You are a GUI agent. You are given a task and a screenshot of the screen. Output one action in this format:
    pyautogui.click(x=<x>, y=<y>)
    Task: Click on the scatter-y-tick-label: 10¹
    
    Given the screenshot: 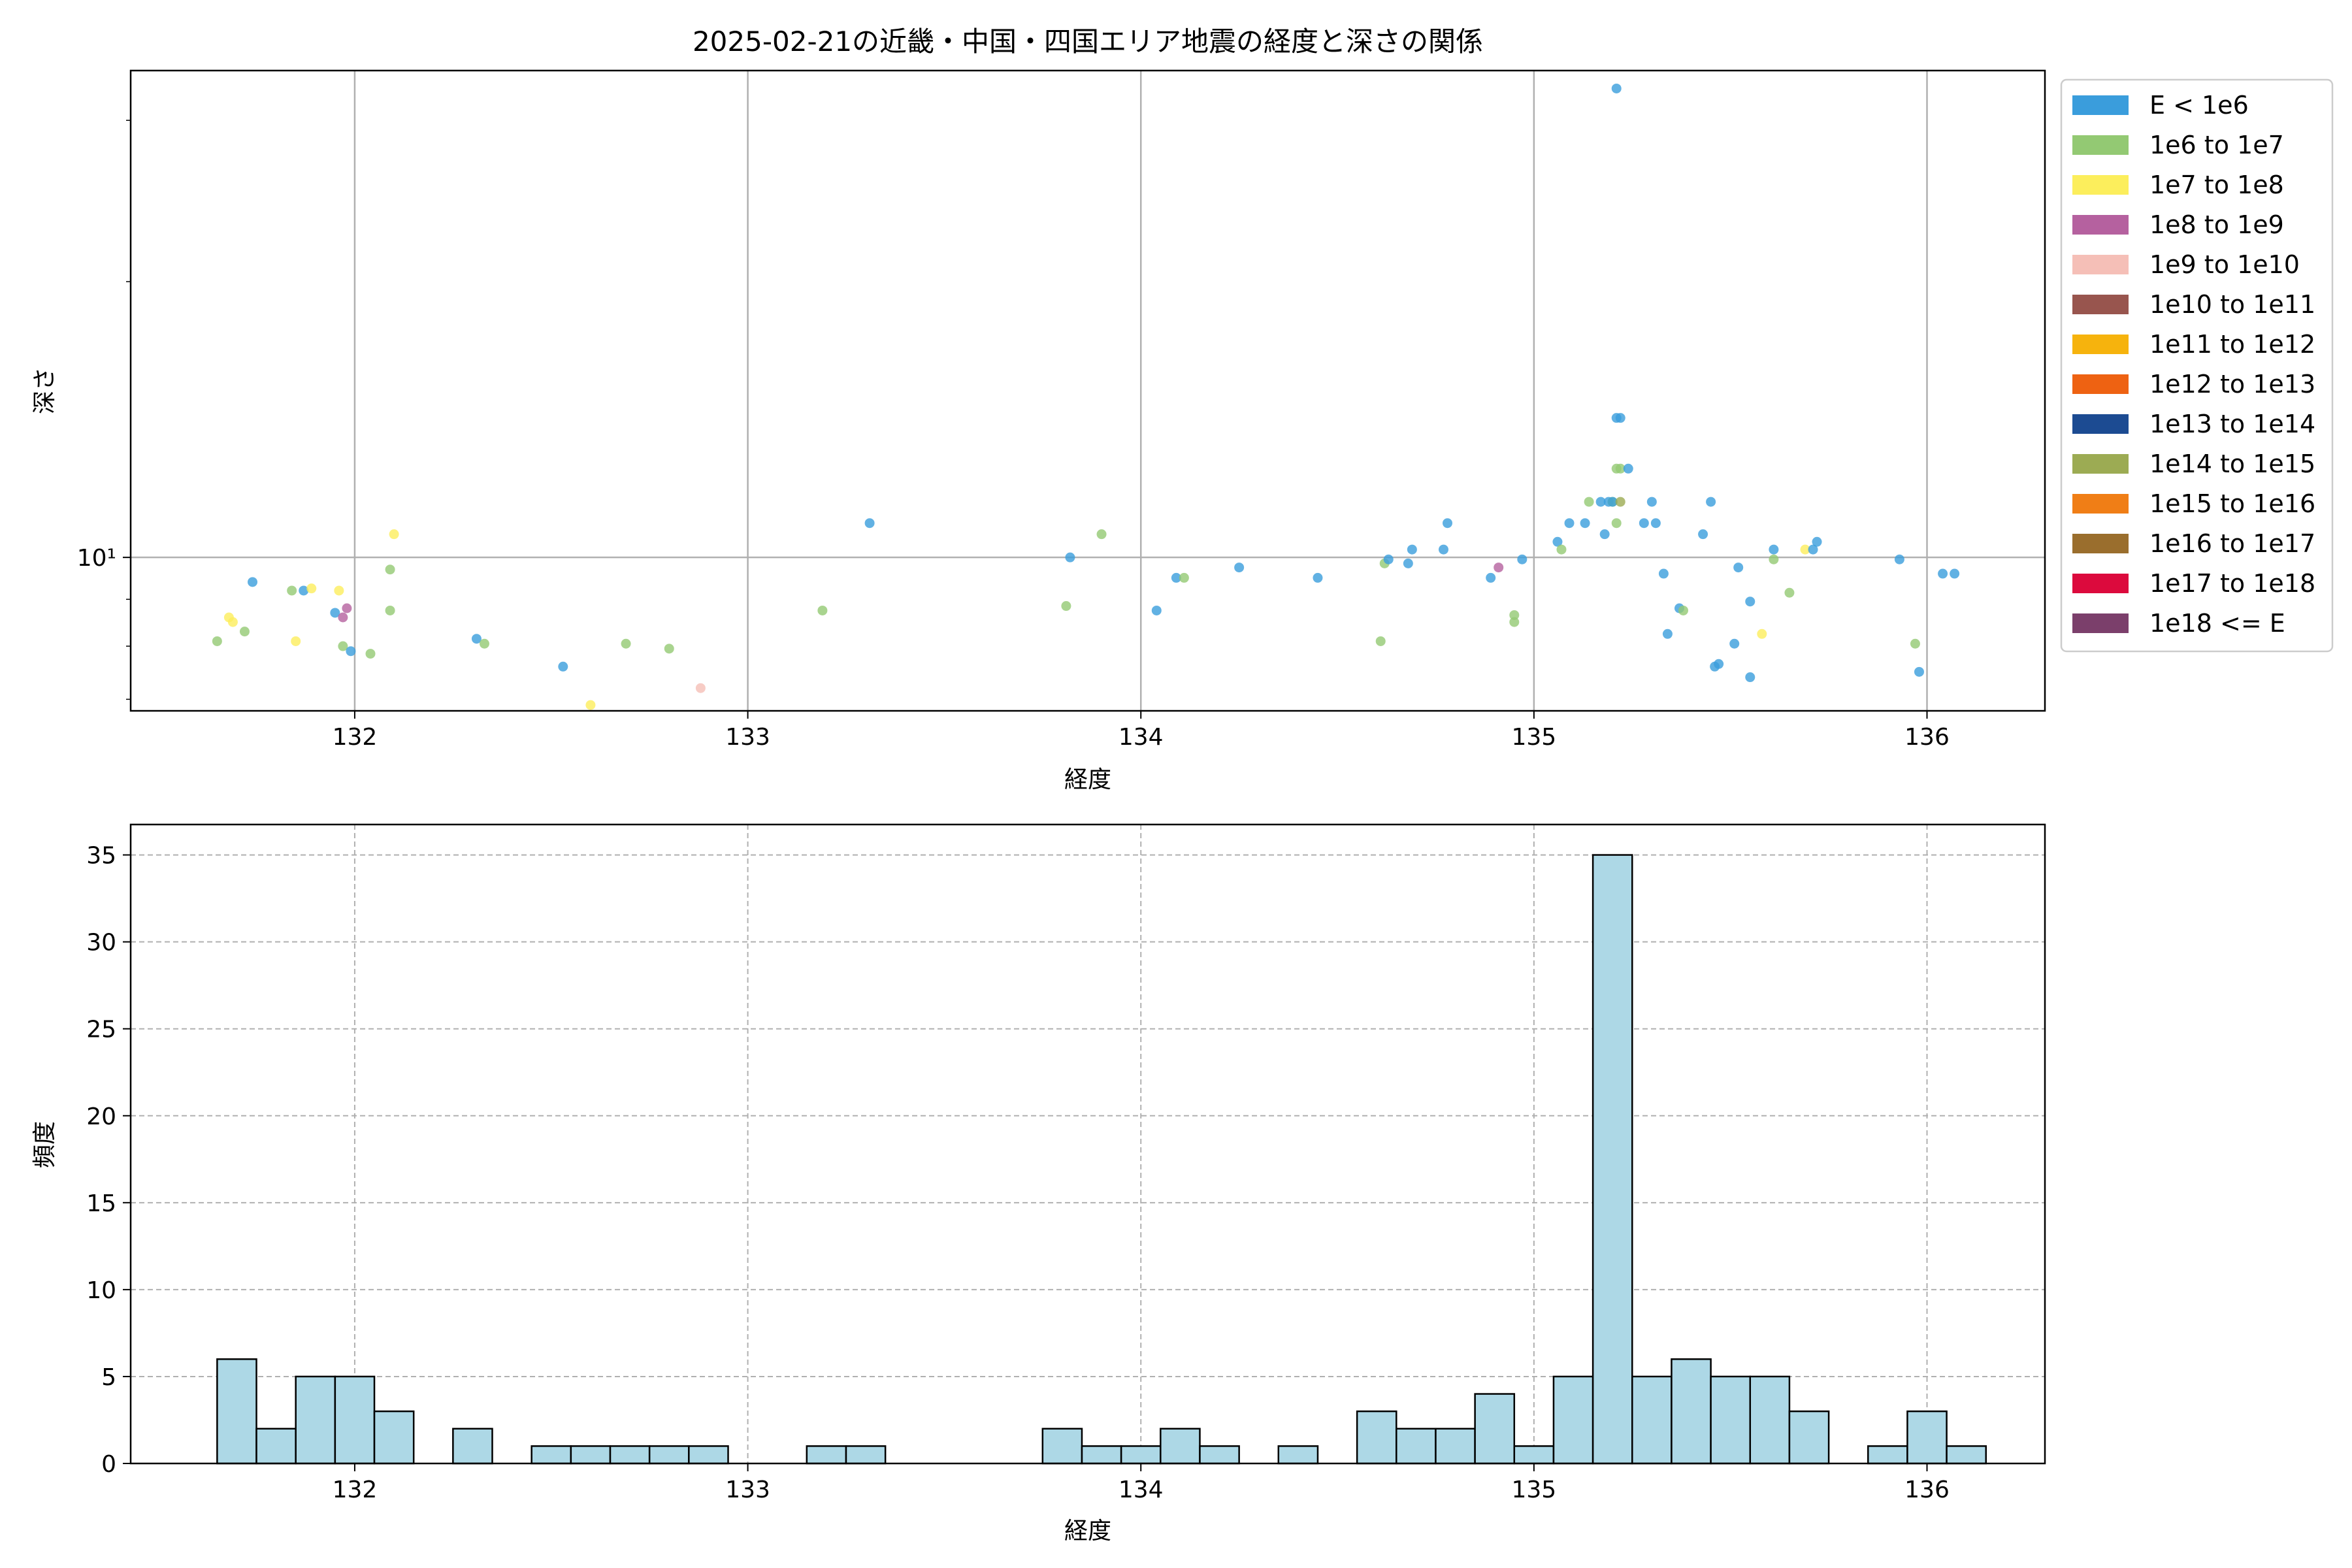 What is the action you would take?
    pyautogui.click(x=96, y=558)
    